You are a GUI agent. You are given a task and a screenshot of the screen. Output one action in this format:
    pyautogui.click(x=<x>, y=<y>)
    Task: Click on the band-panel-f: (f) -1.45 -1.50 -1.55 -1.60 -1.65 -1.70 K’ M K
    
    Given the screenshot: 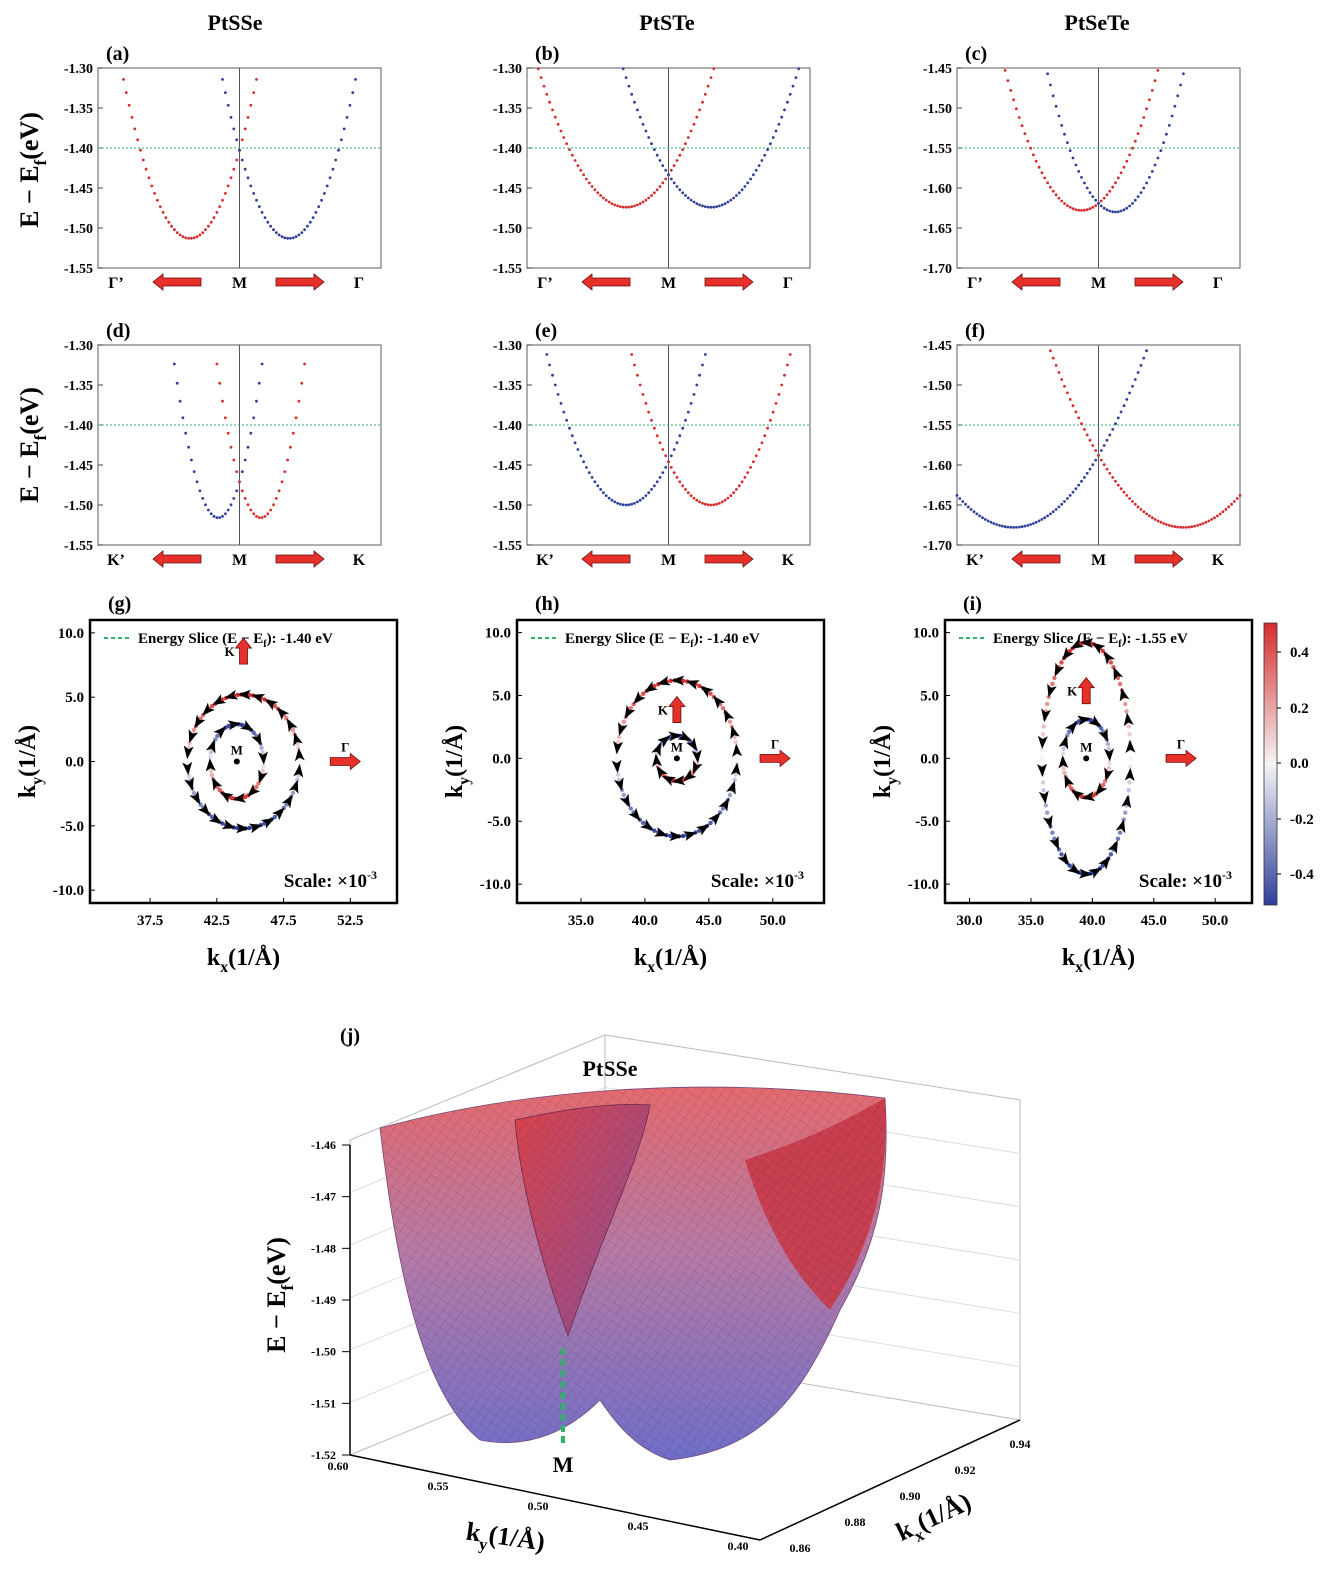 What is the action you would take?
    pyautogui.click(x=1082, y=444)
    